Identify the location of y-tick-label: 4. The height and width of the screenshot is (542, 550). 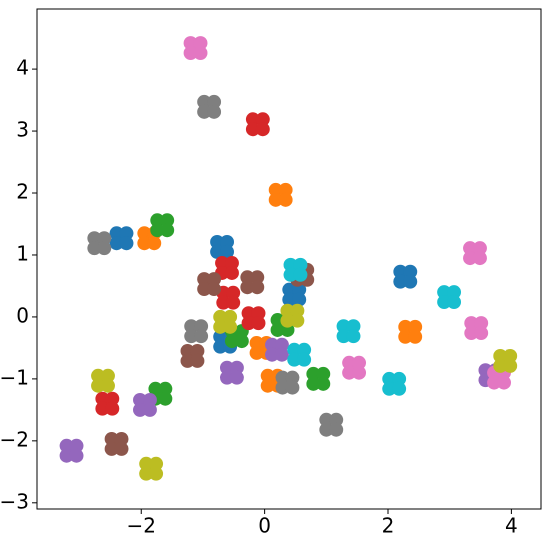
(22, 68).